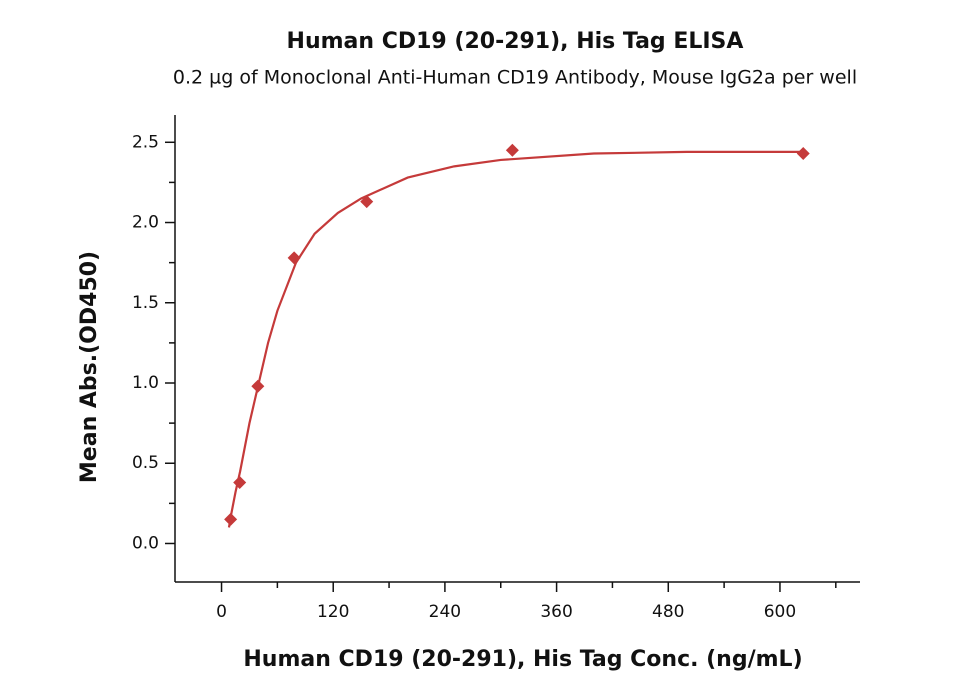  Describe the element at coordinates (668, 612) in the screenshot. I see `x-tick-label: 480` at that location.